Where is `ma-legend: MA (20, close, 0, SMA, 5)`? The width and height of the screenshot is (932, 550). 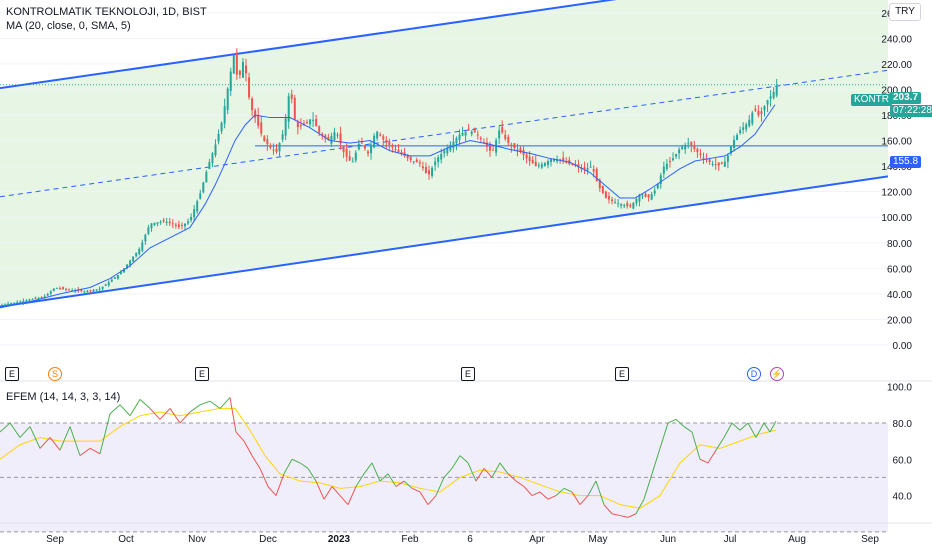 ma-legend: MA (20, close, 0, SMA, 5) is located at coordinates (68, 26).